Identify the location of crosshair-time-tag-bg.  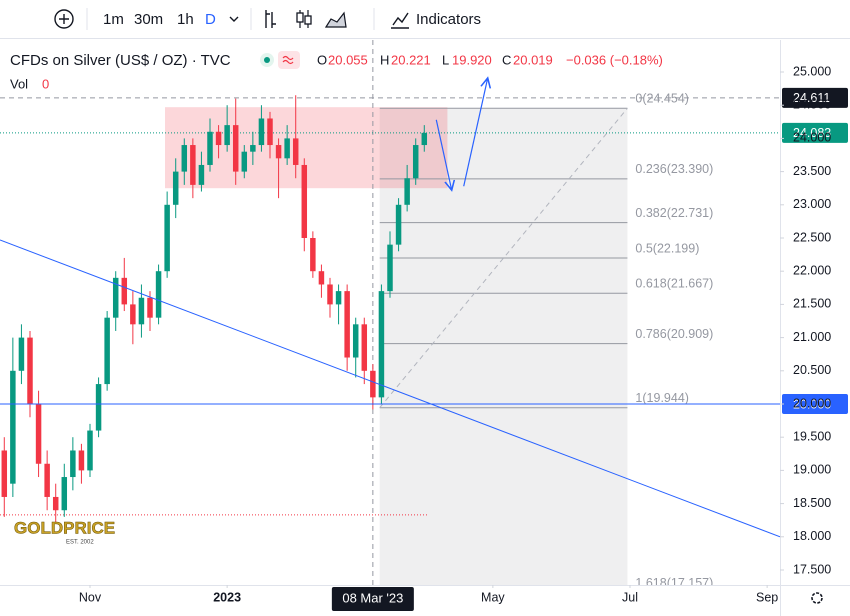
(372, 599).